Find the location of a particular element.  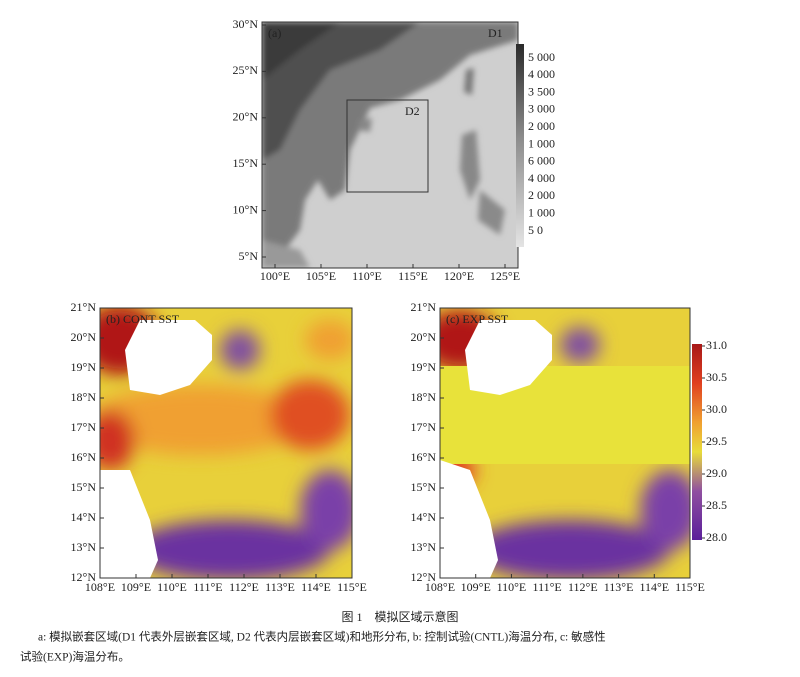

x-tick-label: 120°E is located at coordinates (459, 276).